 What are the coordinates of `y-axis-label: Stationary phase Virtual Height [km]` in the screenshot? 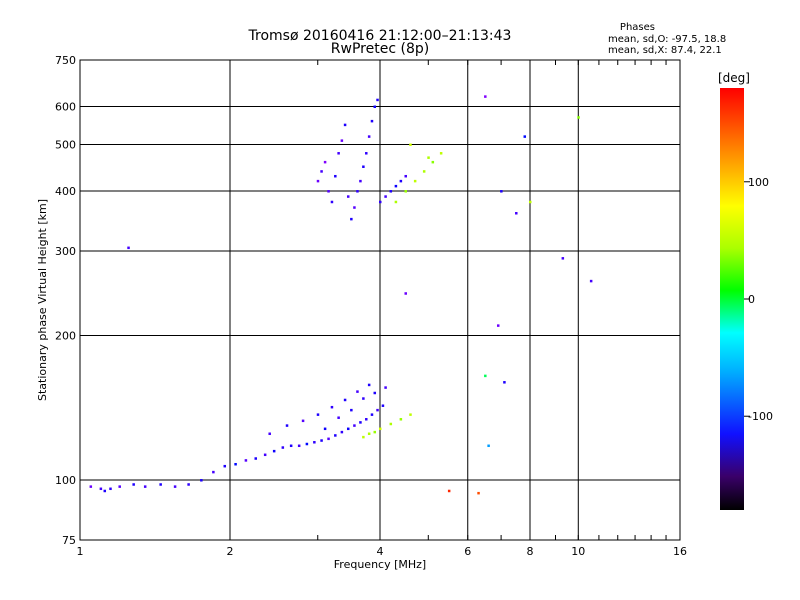 It's located at (42, 300).